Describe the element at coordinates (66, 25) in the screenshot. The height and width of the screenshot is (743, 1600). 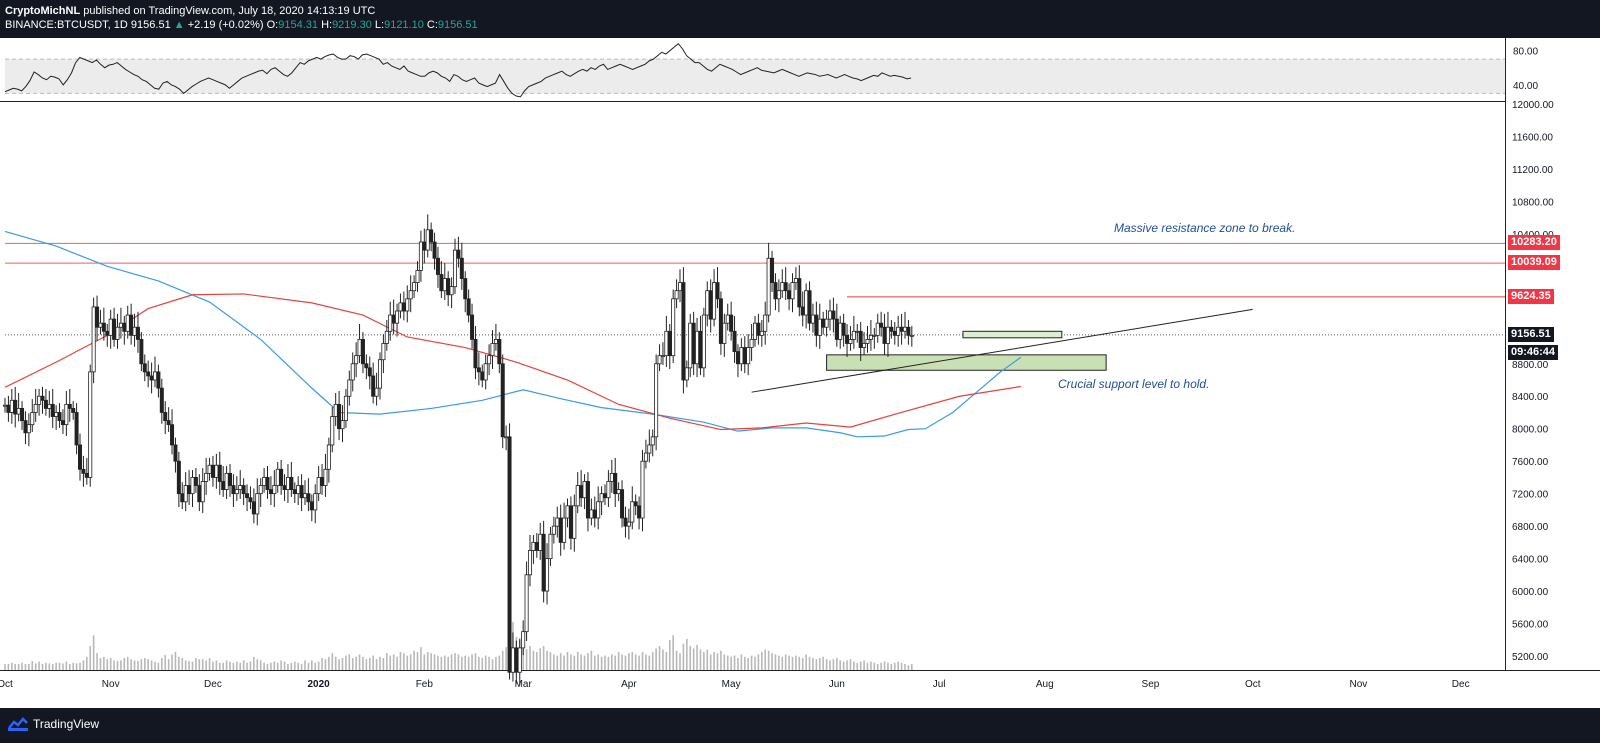
I see `symbol-name: BINANCE:BTCUSDT, 1D` at that location.